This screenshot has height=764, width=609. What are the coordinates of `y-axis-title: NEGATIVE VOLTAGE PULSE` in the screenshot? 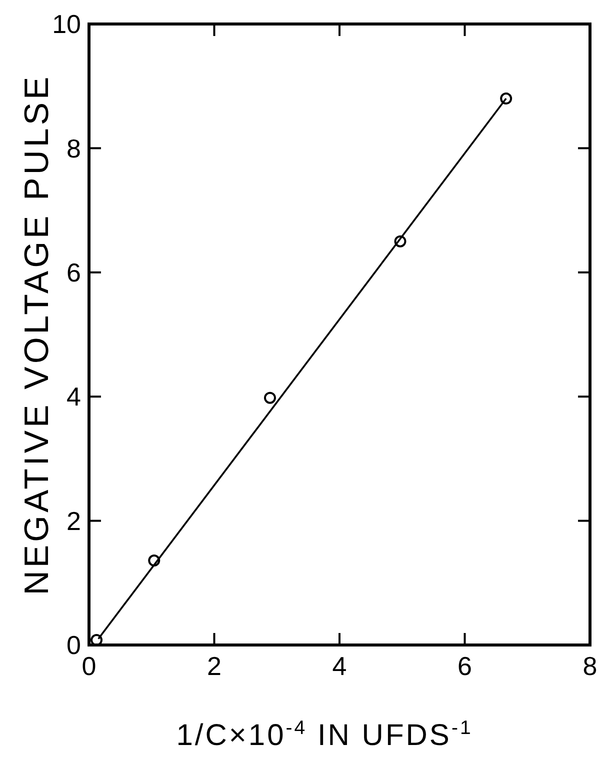 It's located at (37, 335).